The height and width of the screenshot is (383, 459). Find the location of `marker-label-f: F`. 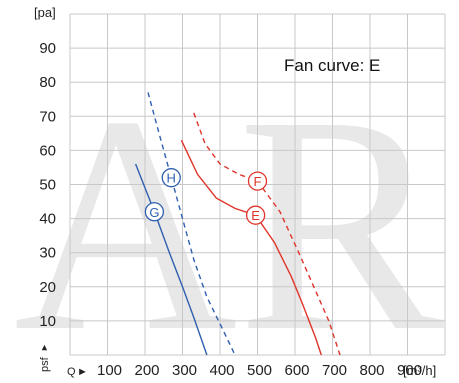

marker-label-f: F is located at coordinates (258, 181).